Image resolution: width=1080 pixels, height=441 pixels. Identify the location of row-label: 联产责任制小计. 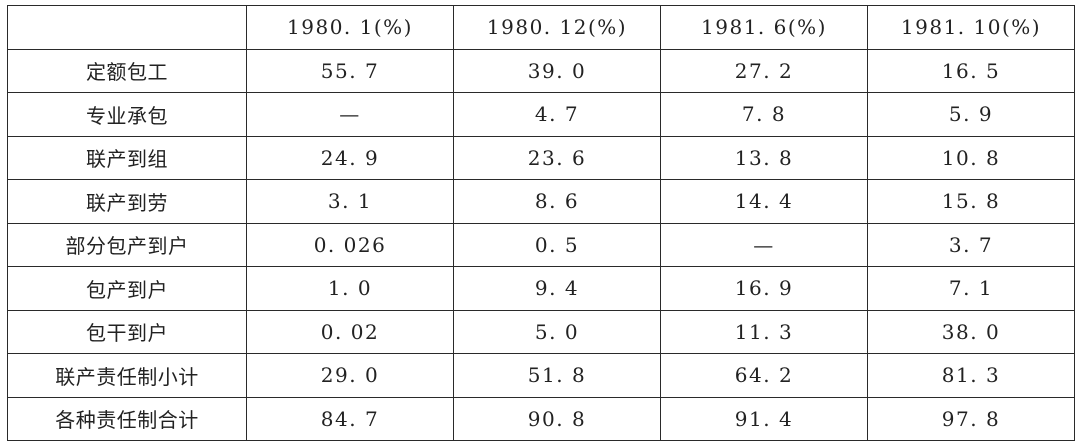
(127, 375).